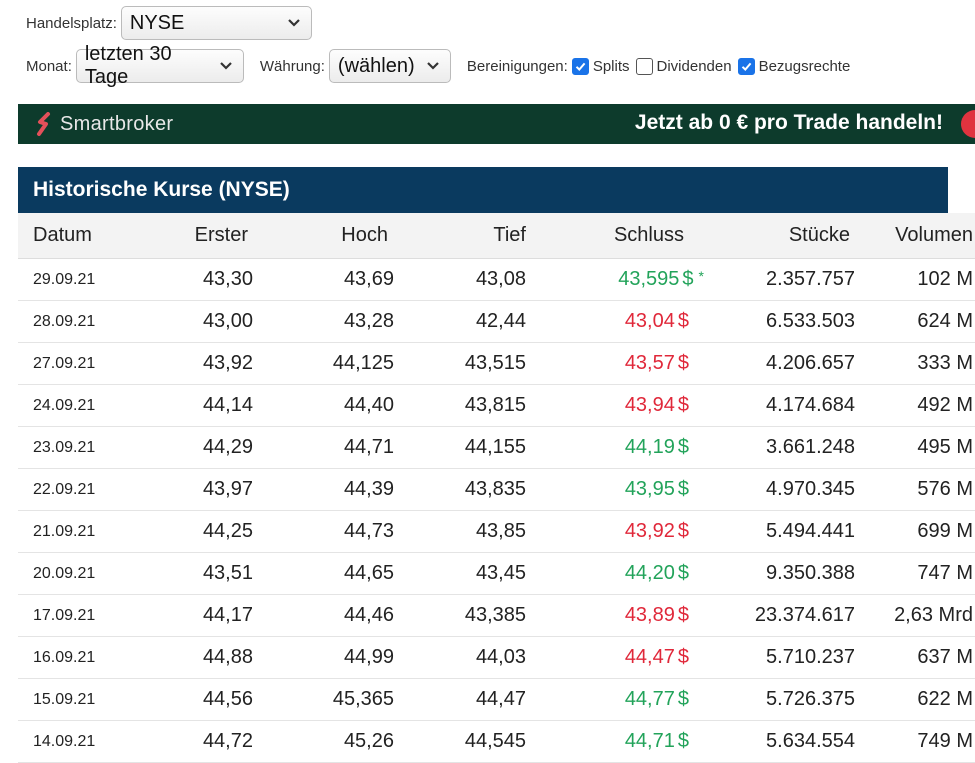  I want to click on splits-checkbox, so click(580, 66).